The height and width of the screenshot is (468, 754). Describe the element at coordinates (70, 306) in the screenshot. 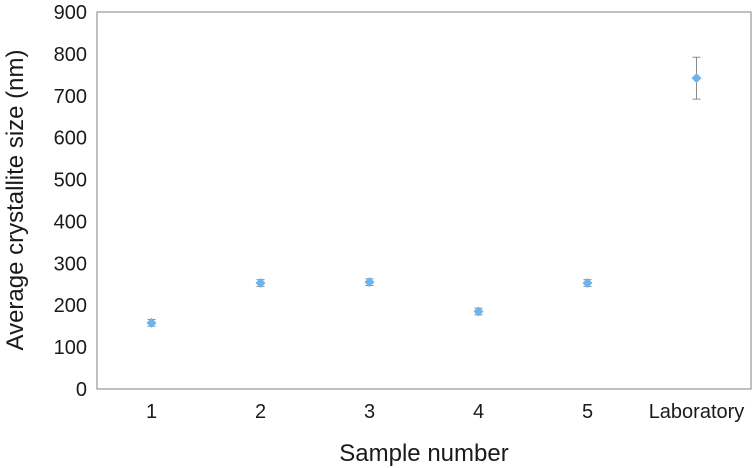

I see `y-tick-label: 200` at that location.